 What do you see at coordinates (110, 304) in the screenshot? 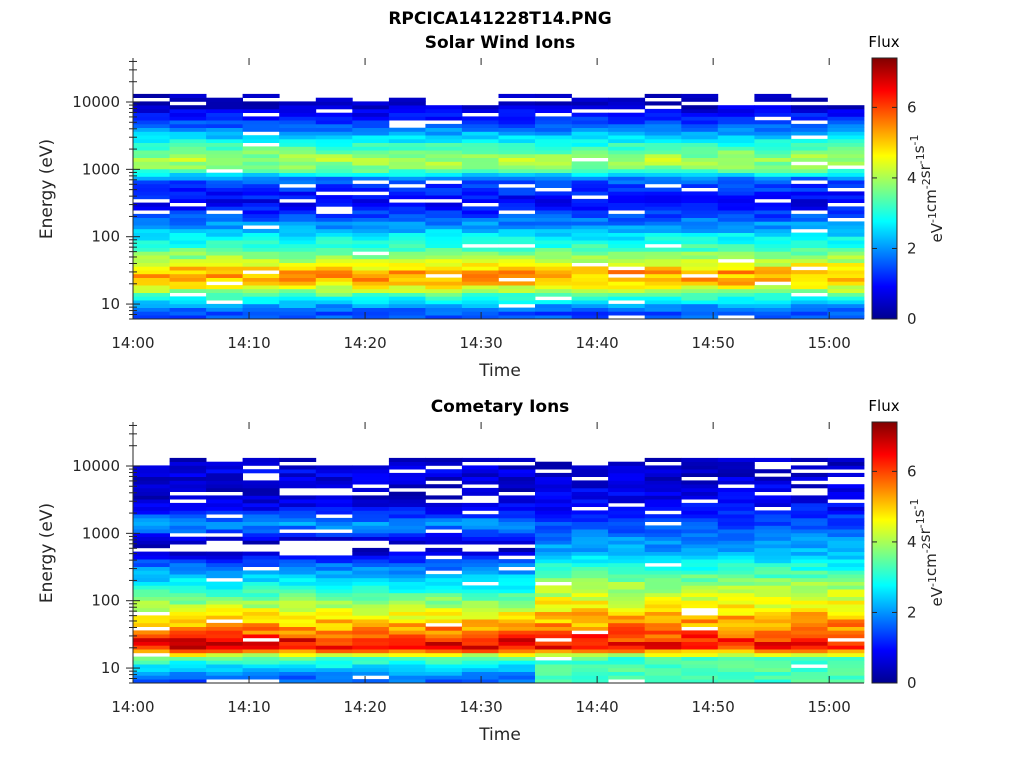
I see `y-tick-label: 10` at bounding box center [110, 304].